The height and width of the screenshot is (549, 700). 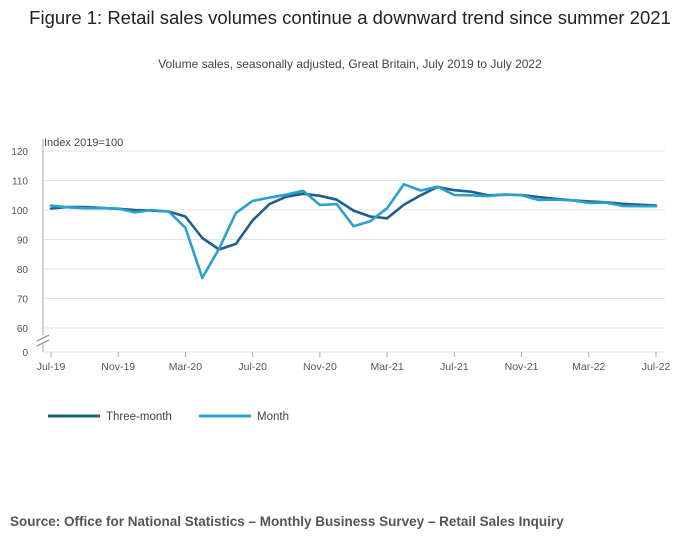 I want to click on x-tick-label: Jul-19, so click(x=51, y=367).